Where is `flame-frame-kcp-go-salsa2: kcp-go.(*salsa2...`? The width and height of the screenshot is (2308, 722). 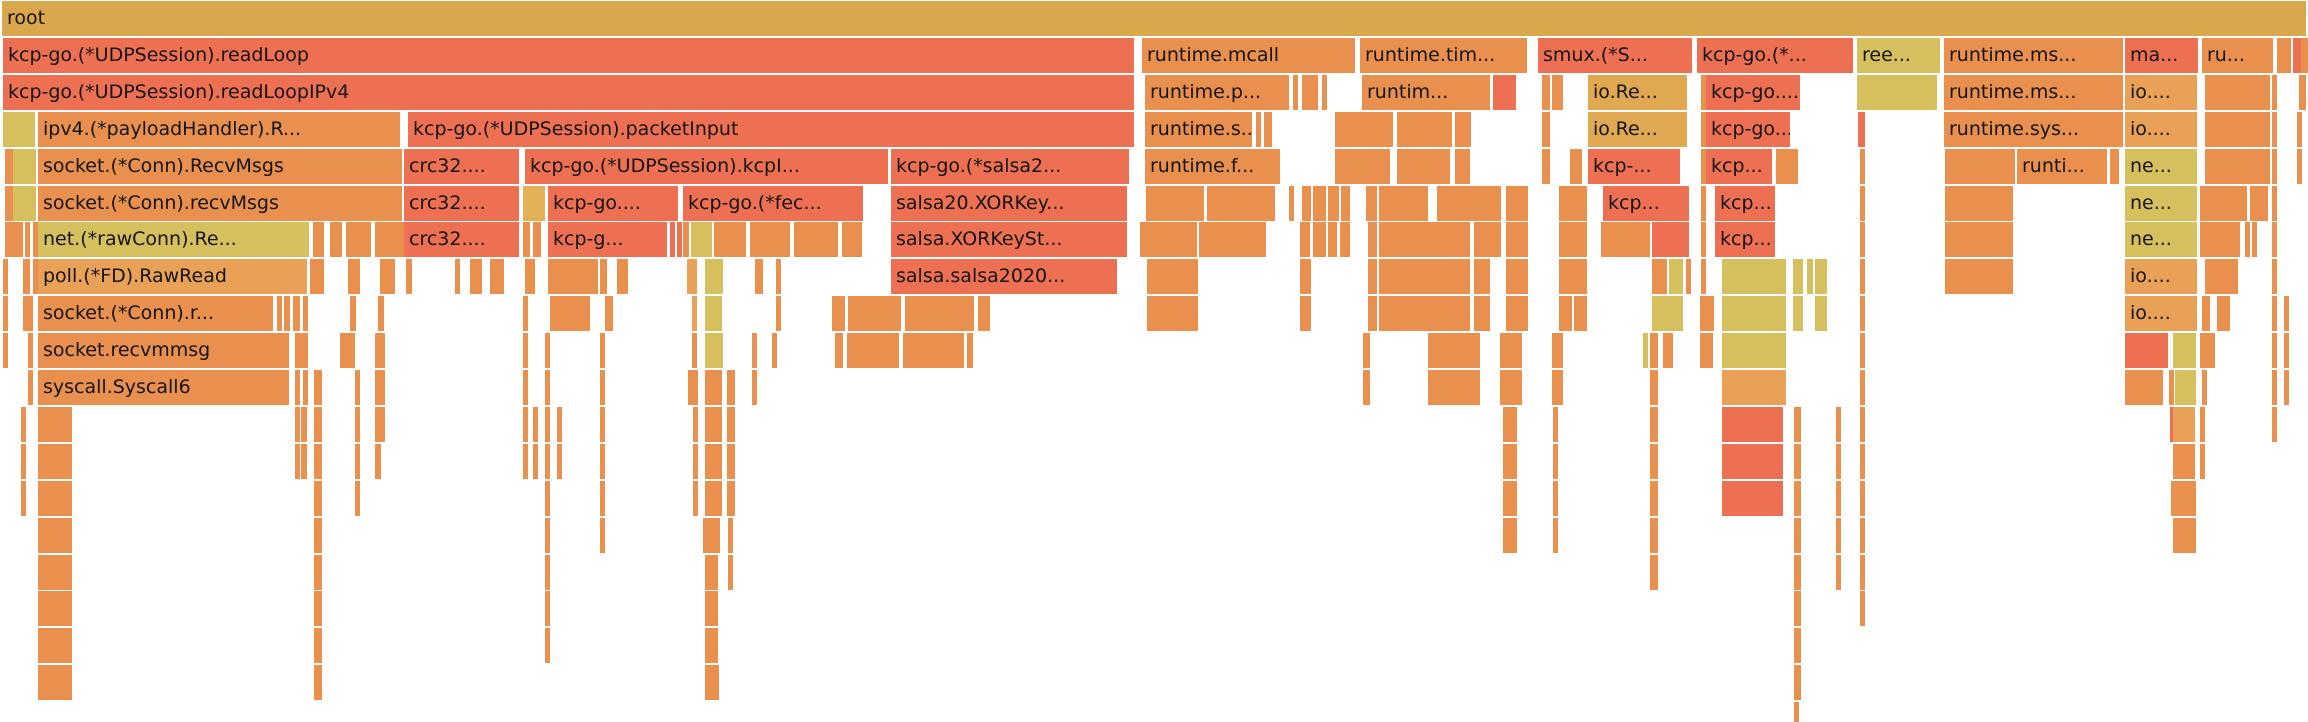 flame-frame-kcp-go-salsa2: kcp-go.(*salsa2... is located at coordinates (1010, 166).